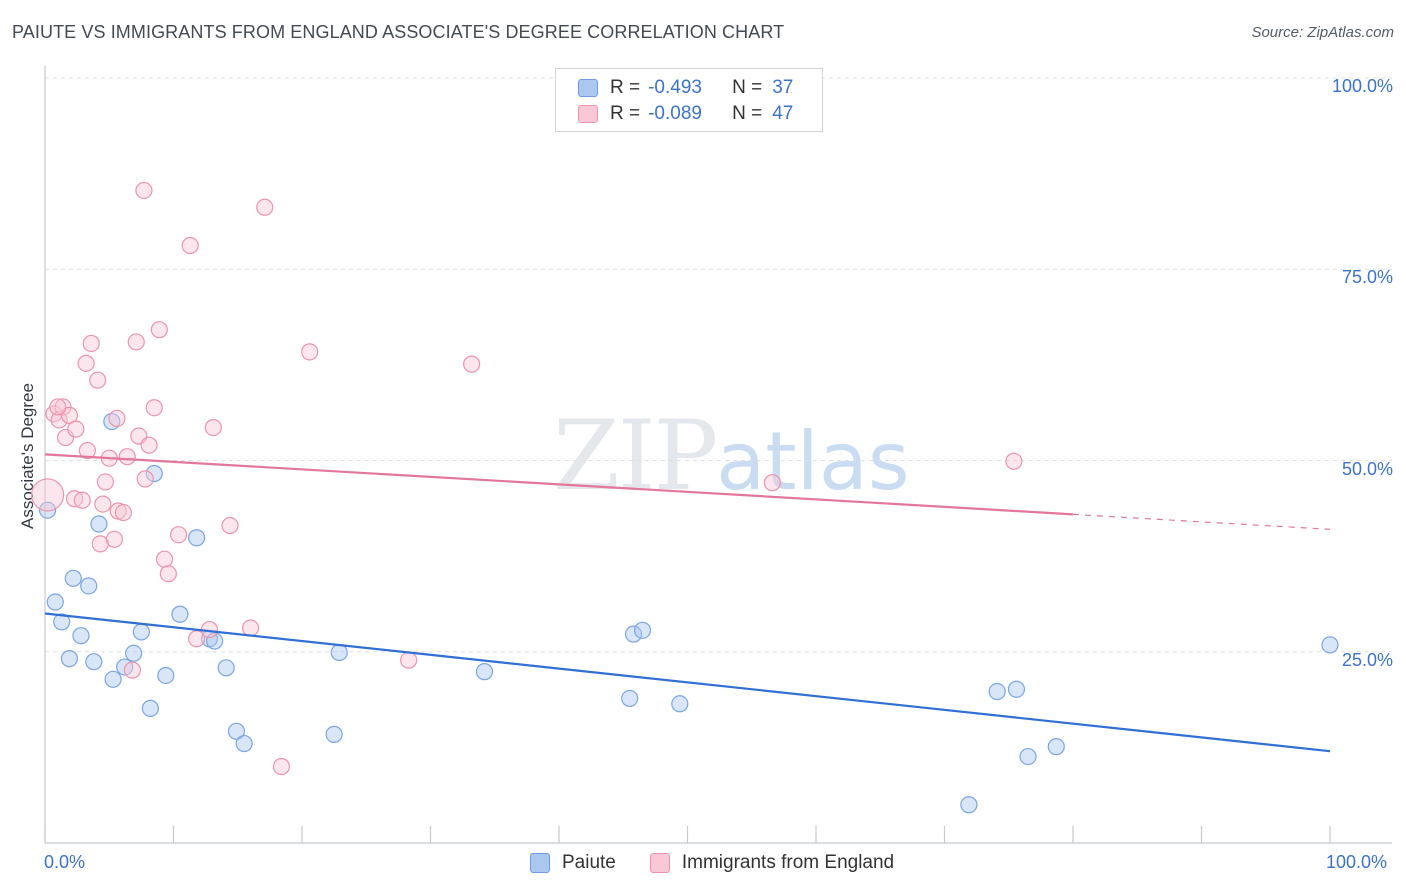 The height and width of the screenshot is (892, 1406). I want to click on legend-item-england: Immigrants from England, so click(772, 863).